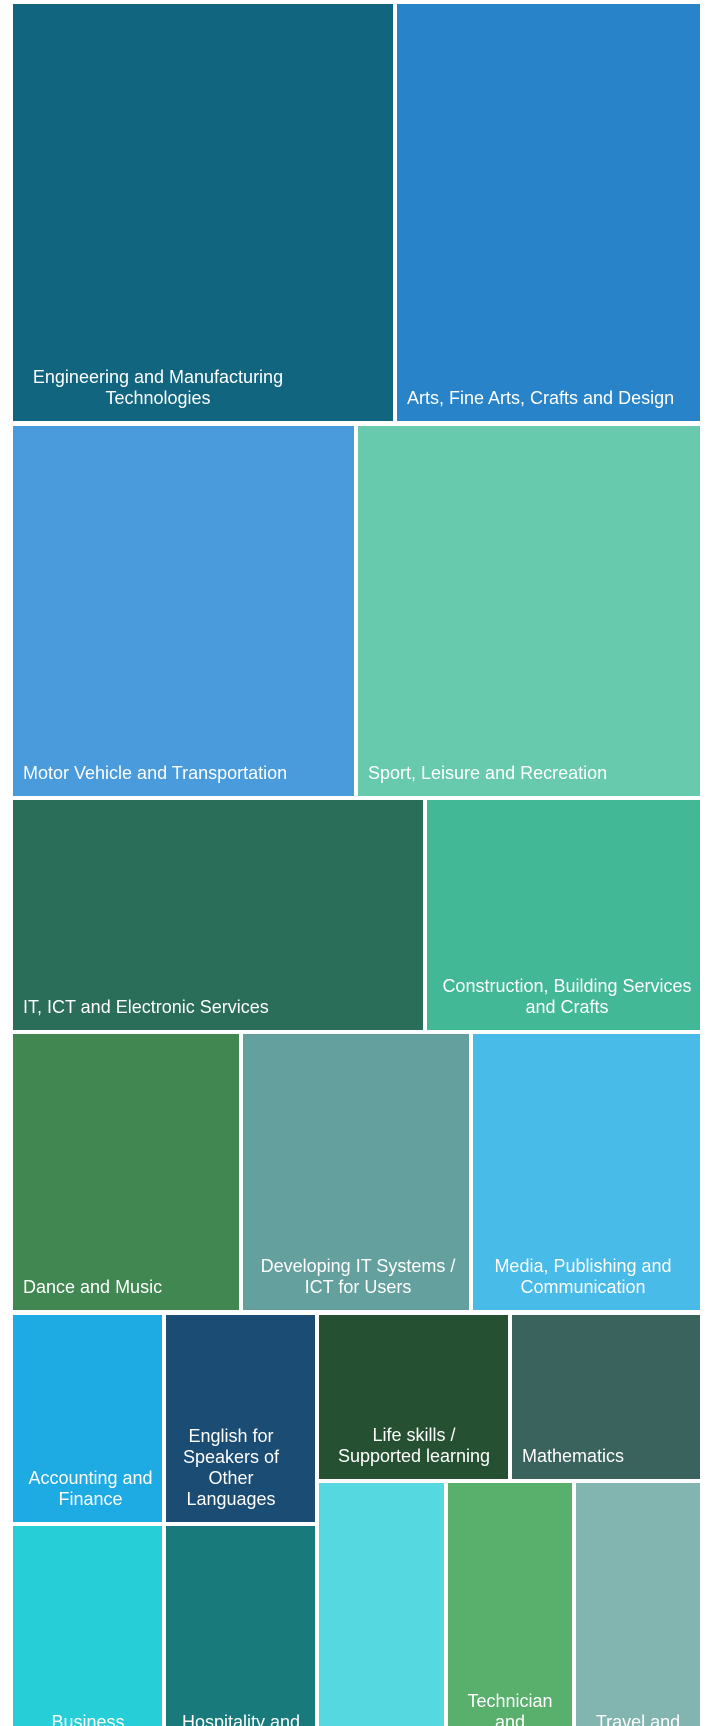 The image size is (712, 1726). Describe the element at coordinates (638, 1719) in the screenshot. I see `tile-label: Travel and Tourism` at that location.